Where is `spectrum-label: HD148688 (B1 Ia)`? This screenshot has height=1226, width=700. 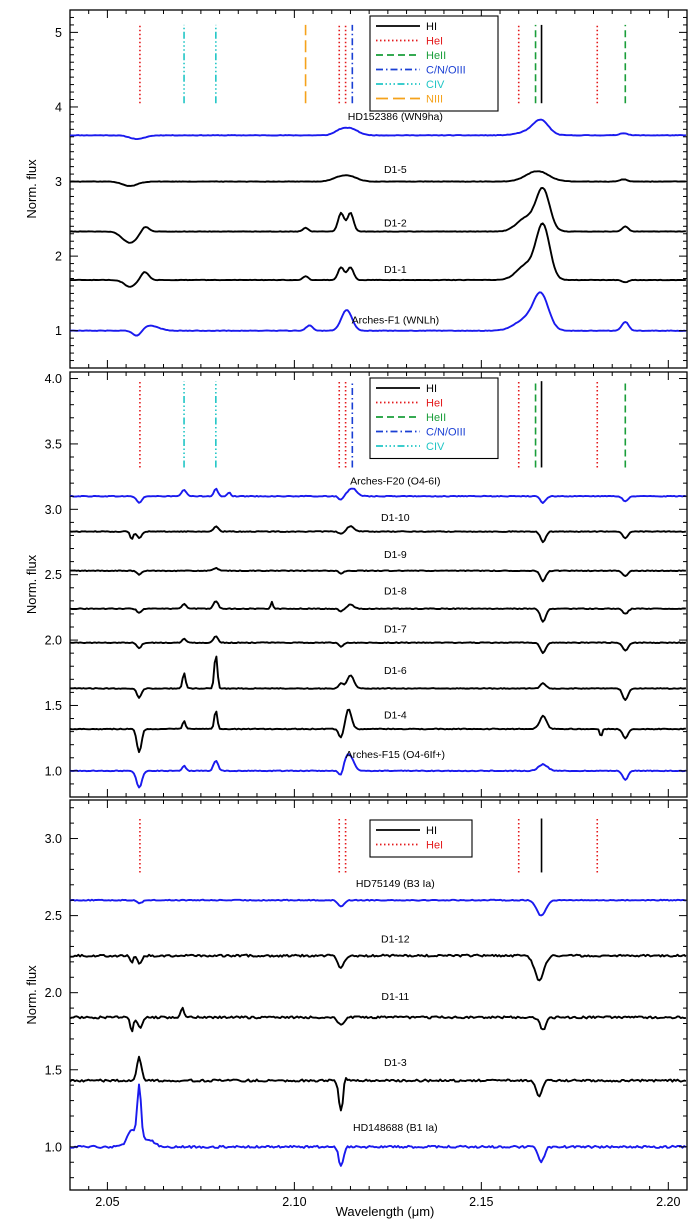
spectrum-label: HD148688 (B1 Ia) is located at coordinates (395, 1128).